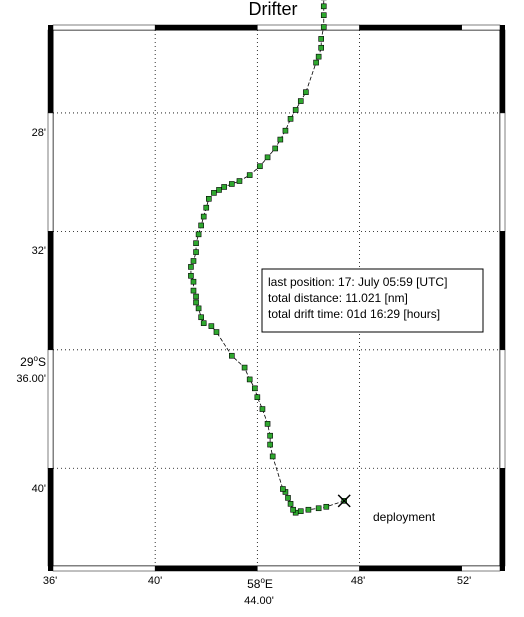 The width and height of the screenshot is (524, 617). I want to click on x-degree-suffix: E, so click(269, 584).